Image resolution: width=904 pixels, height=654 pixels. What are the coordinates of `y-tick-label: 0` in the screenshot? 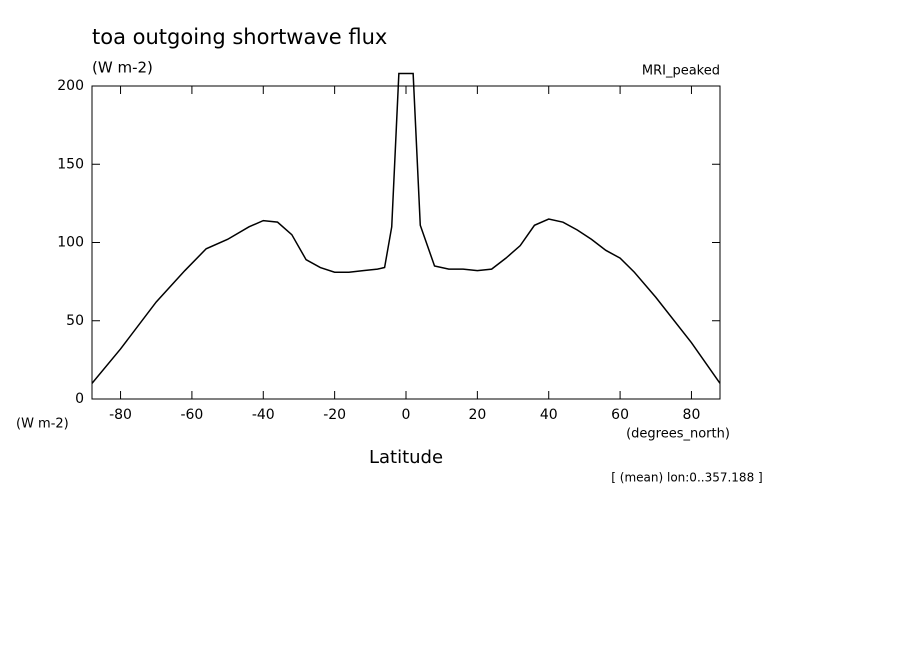 It's located at (79, 399).